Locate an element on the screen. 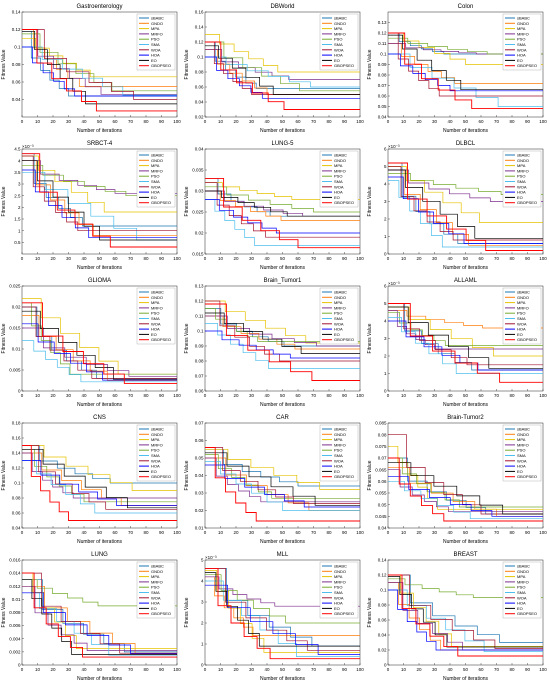  legend-label: HOA is located at coordinates (155, 192).